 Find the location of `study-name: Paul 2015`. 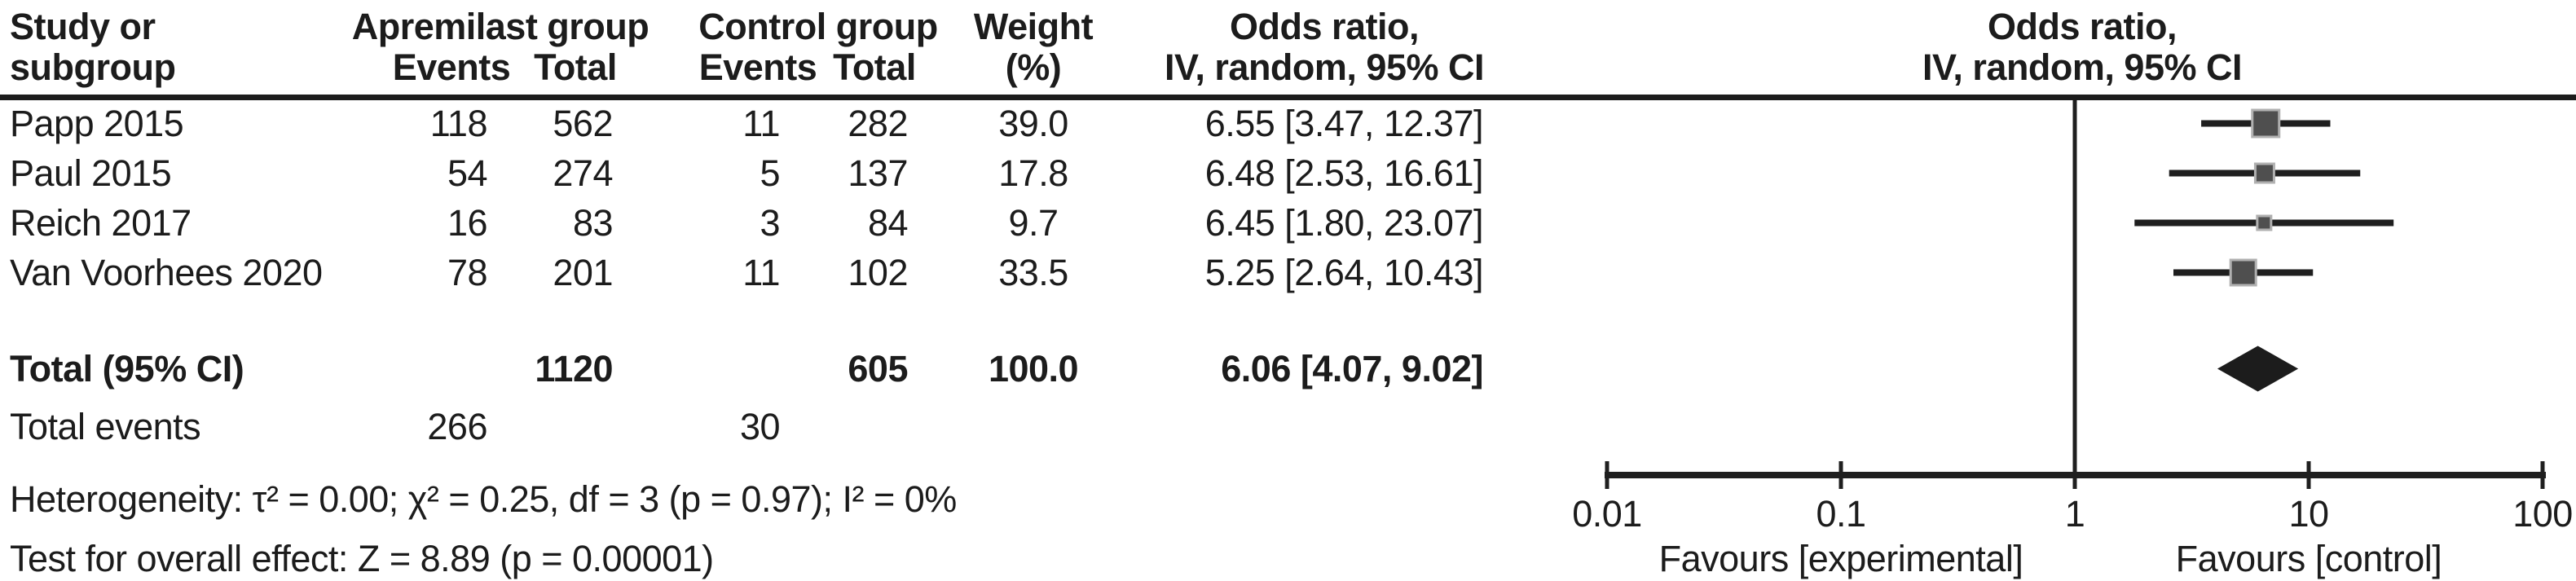

study-name: Paul 2015 is located at coordinates (91, 173).